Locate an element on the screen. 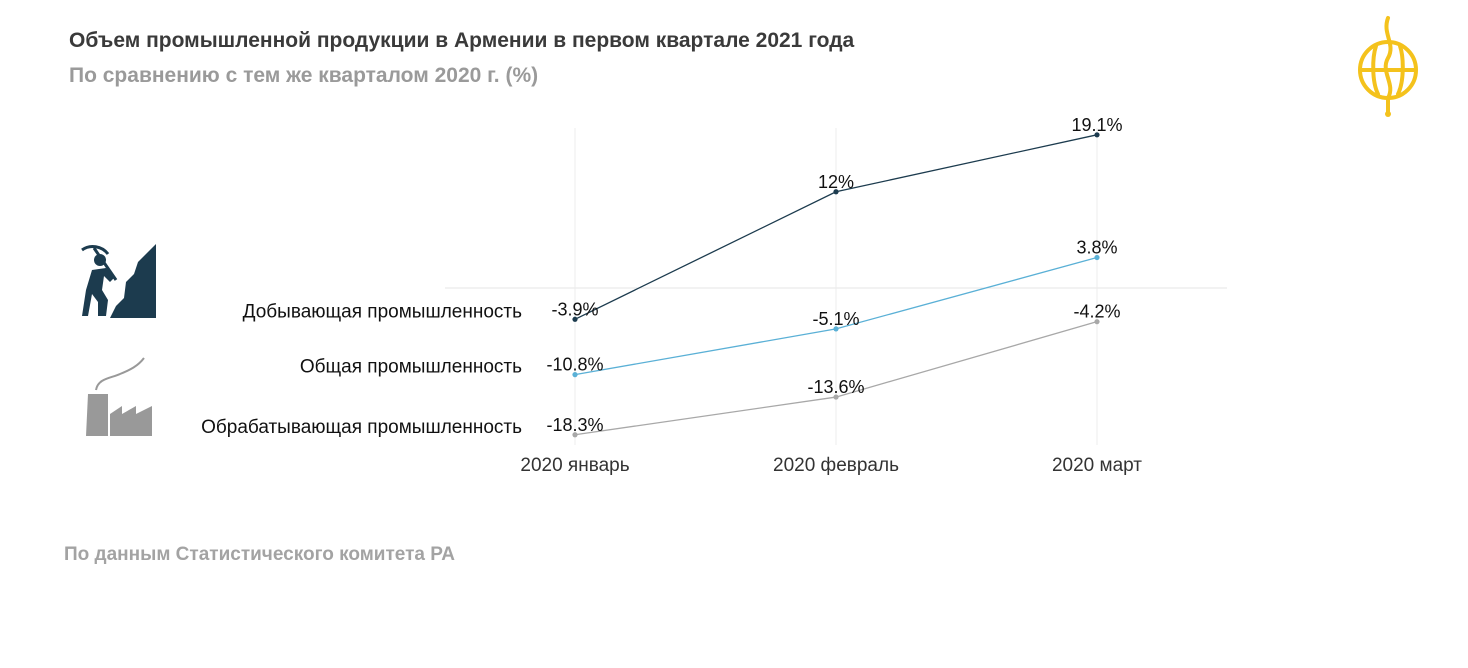  x-tick-label: 2020 март is located at coordinates (1097, 465).